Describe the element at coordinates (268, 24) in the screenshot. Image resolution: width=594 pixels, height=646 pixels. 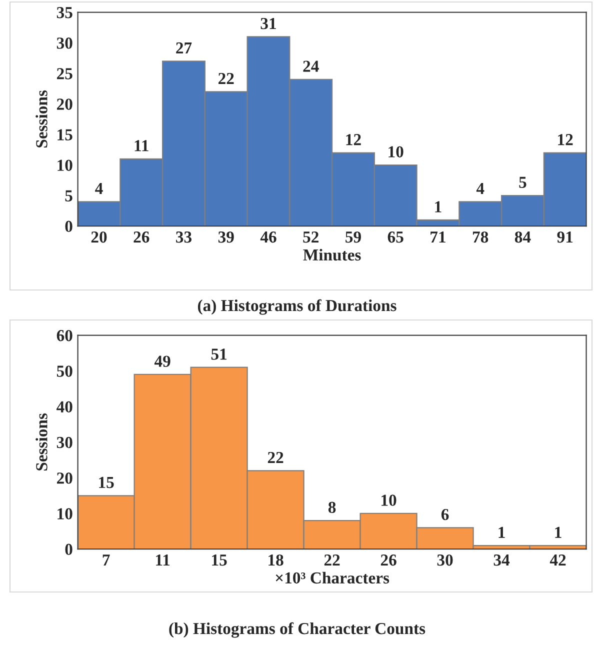
I see `data-label: 31` at that location.